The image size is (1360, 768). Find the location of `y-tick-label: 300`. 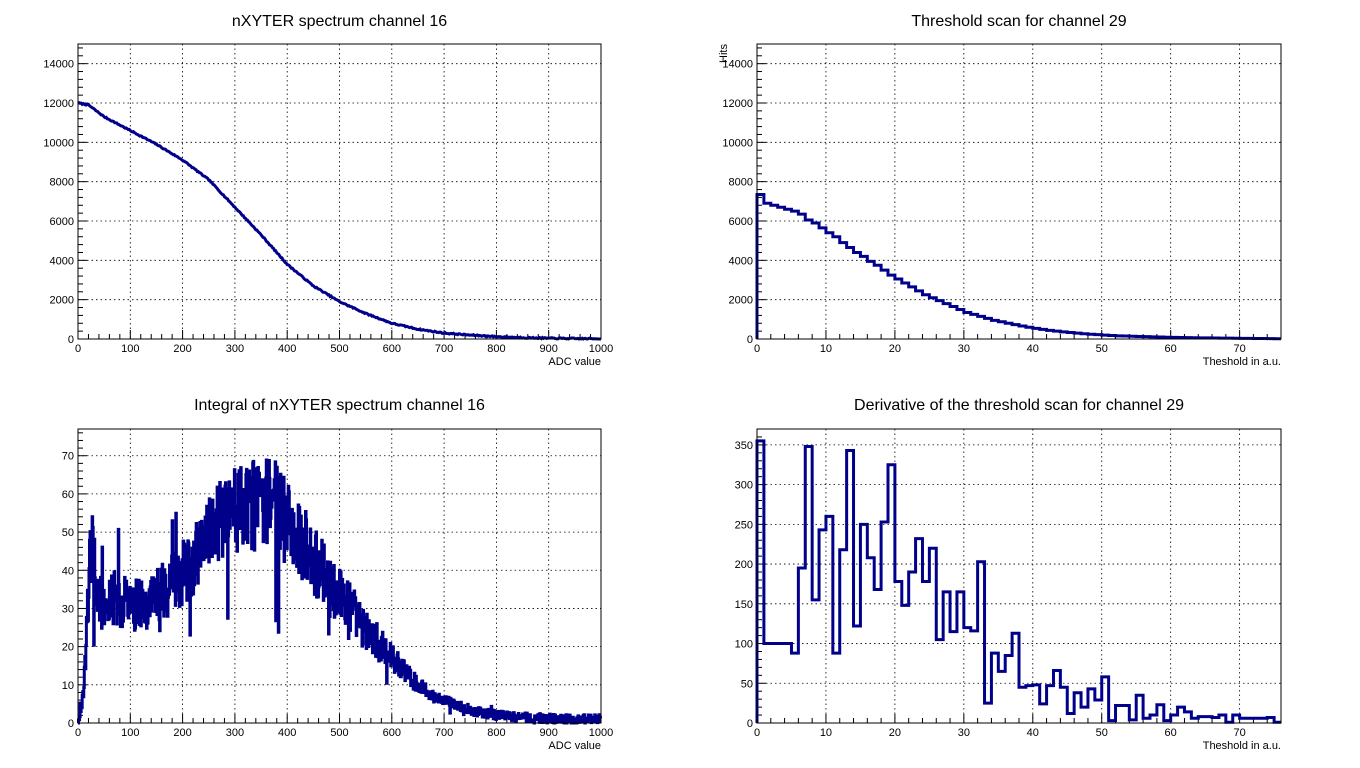

y-tick-label: 300 is located at coordinates (744, 486).